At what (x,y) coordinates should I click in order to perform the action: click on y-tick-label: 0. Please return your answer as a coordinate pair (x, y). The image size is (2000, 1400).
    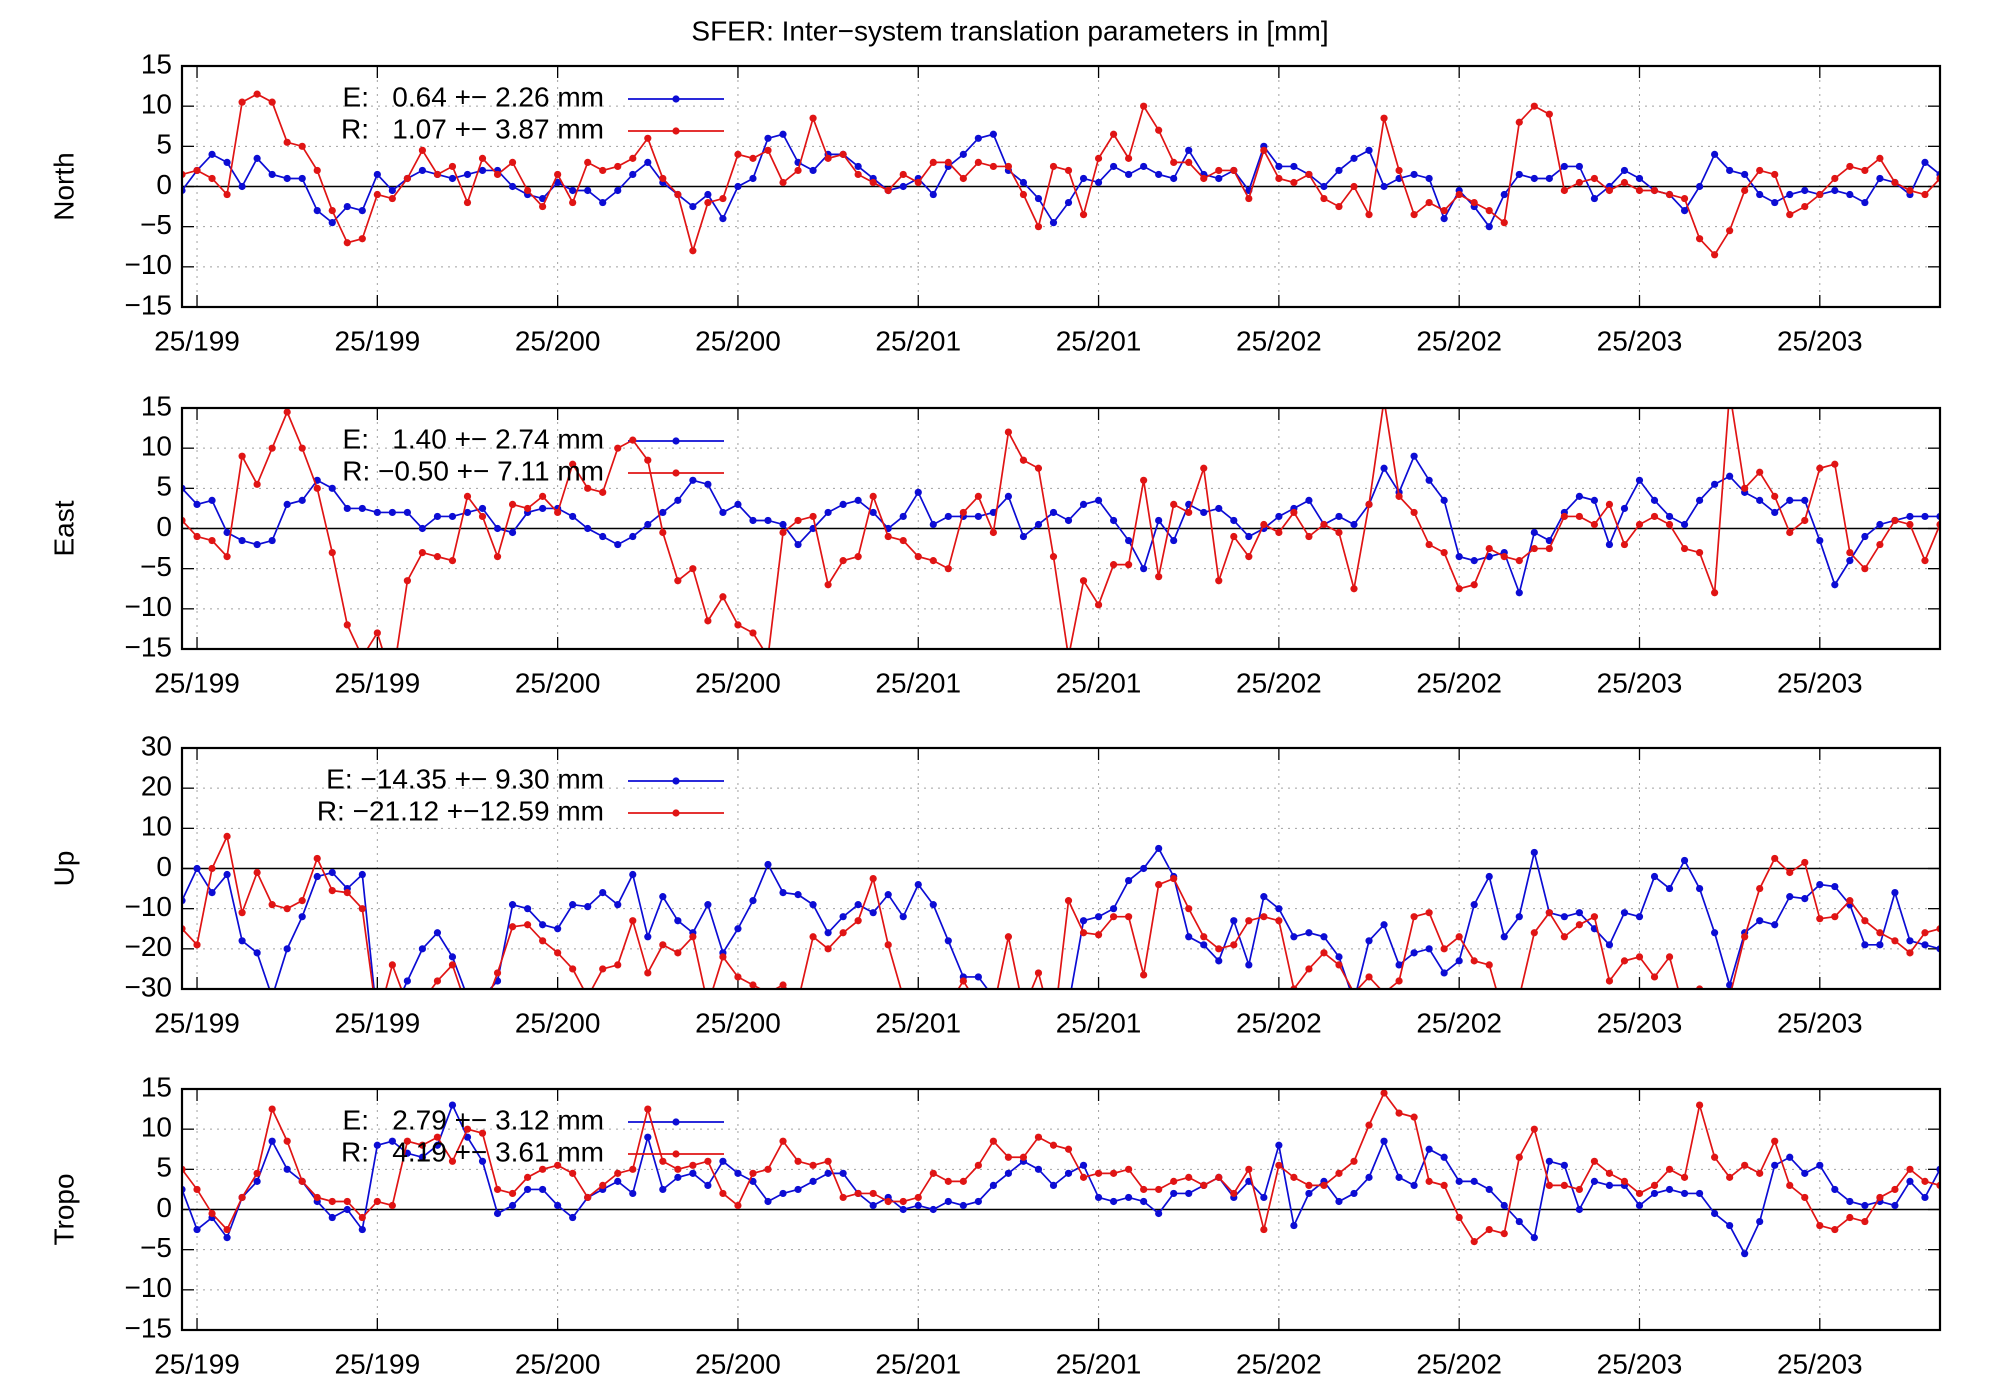
    Looking at the image, I should click on (164, 1207).